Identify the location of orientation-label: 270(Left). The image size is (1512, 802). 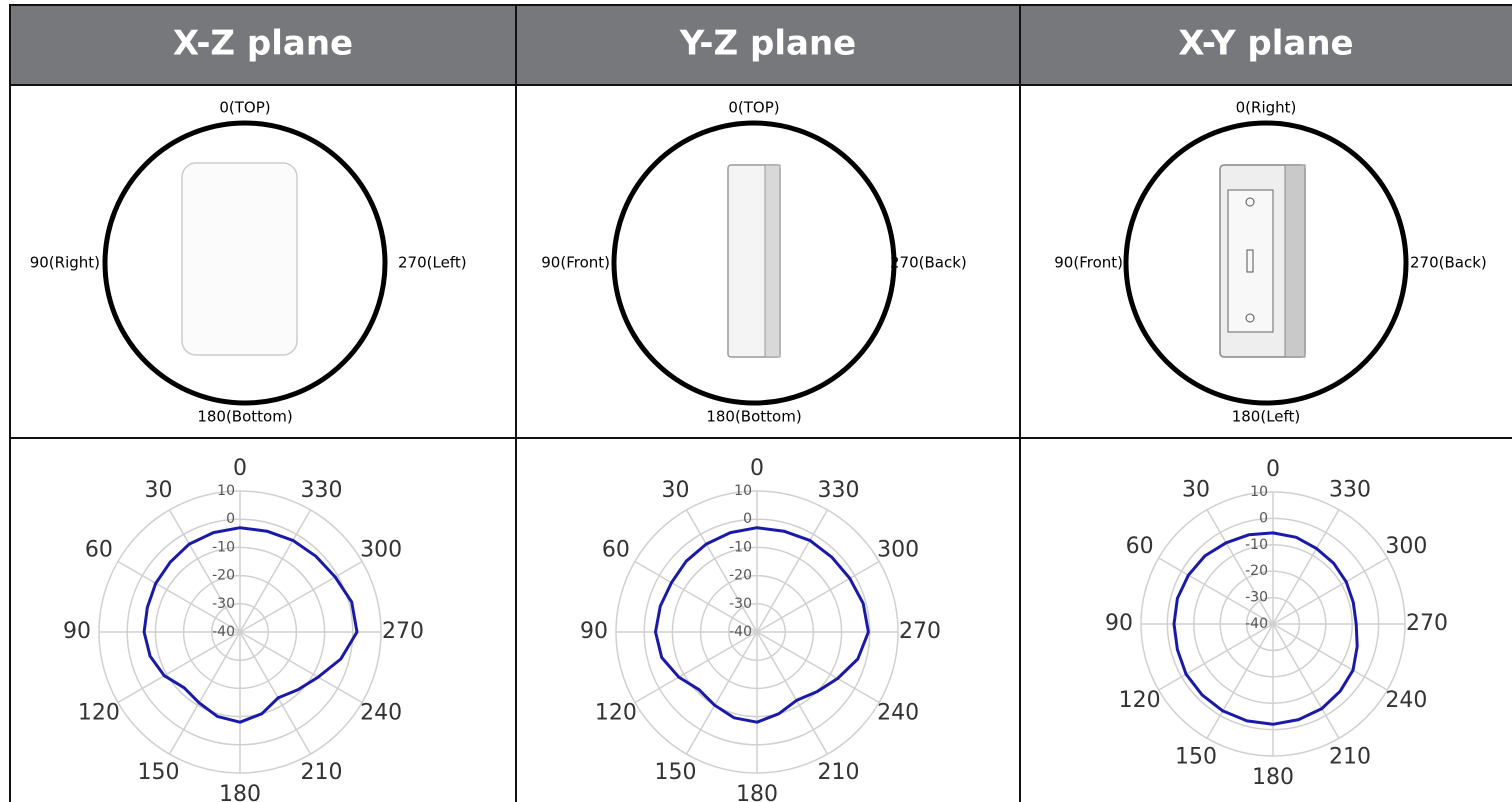
(432, 263).